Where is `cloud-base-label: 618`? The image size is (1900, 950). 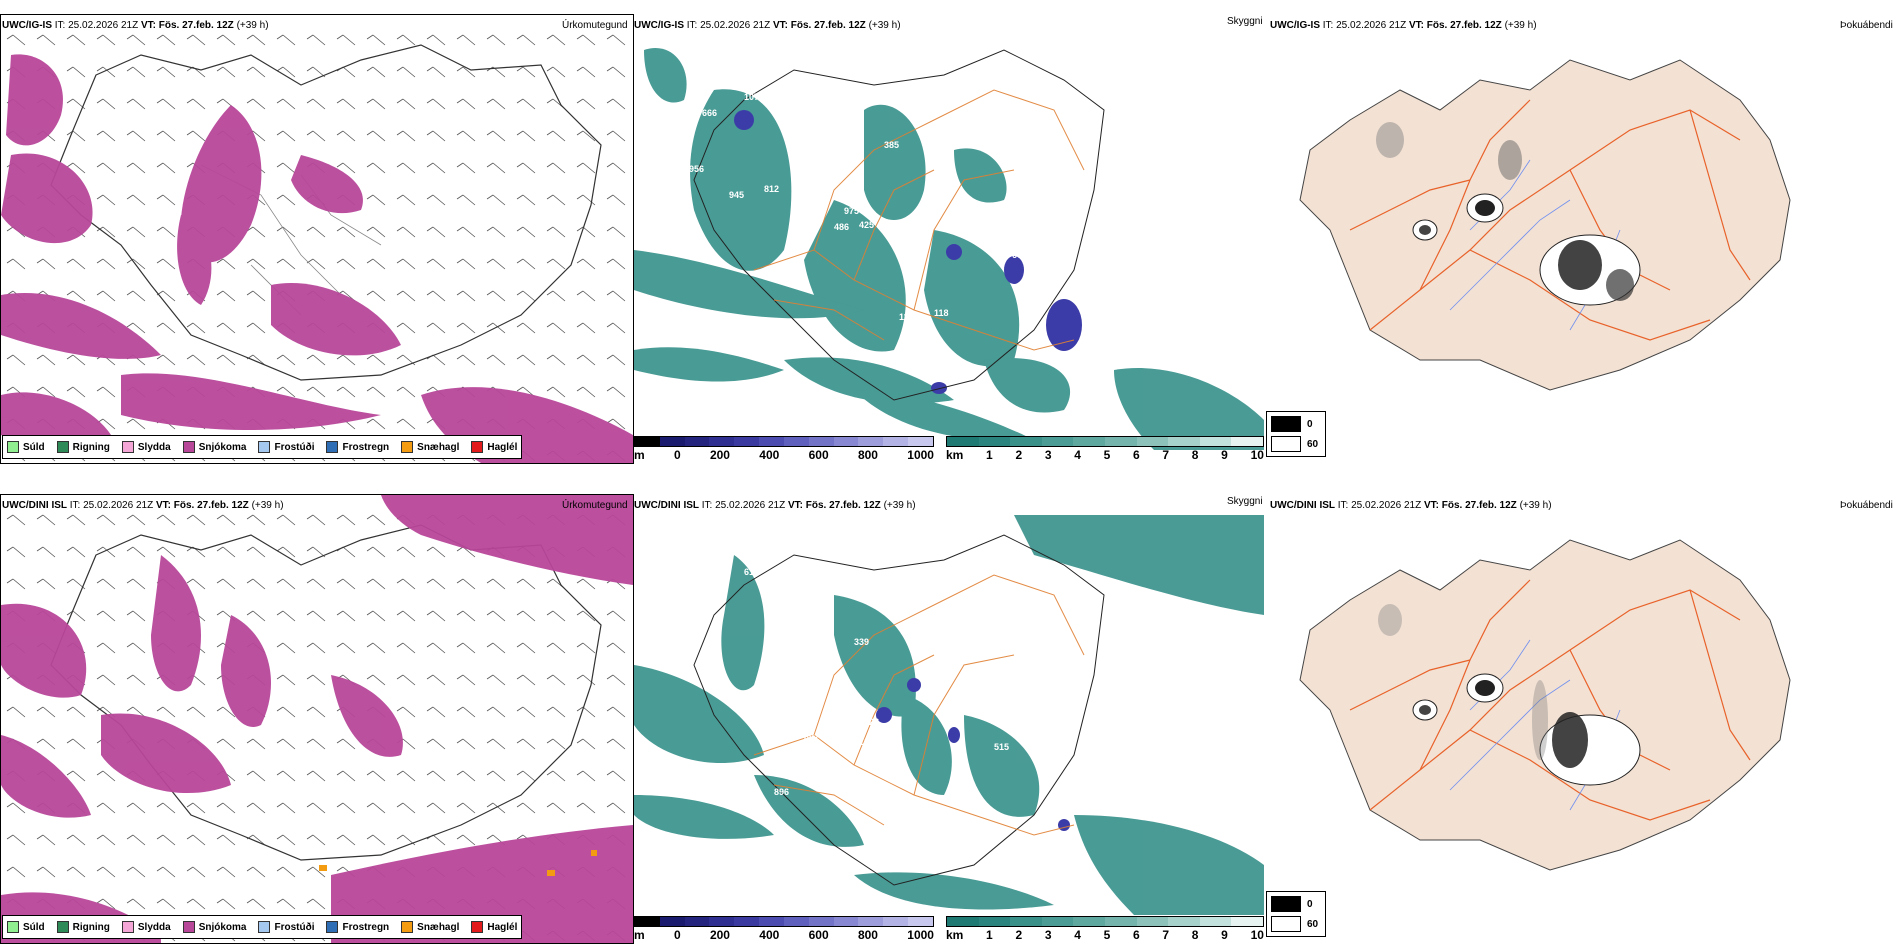 cloud-base-label: 618 is located at coordinates (751, 572).